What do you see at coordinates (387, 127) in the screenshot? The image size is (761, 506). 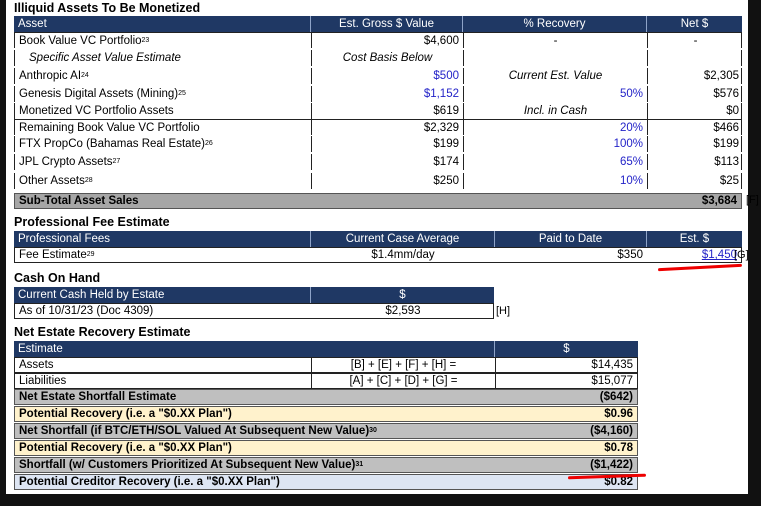 I see `asset-gross: $2,329` at bounding box center [387, 127].